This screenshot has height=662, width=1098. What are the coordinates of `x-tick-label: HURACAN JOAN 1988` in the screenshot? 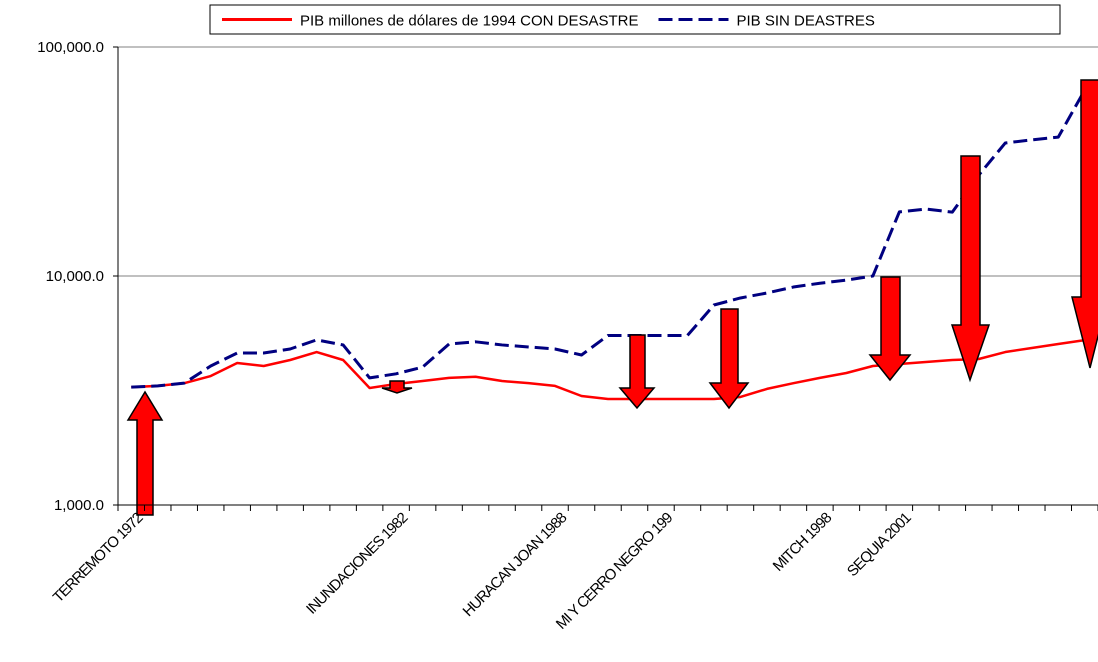 It's located at (515, 564).